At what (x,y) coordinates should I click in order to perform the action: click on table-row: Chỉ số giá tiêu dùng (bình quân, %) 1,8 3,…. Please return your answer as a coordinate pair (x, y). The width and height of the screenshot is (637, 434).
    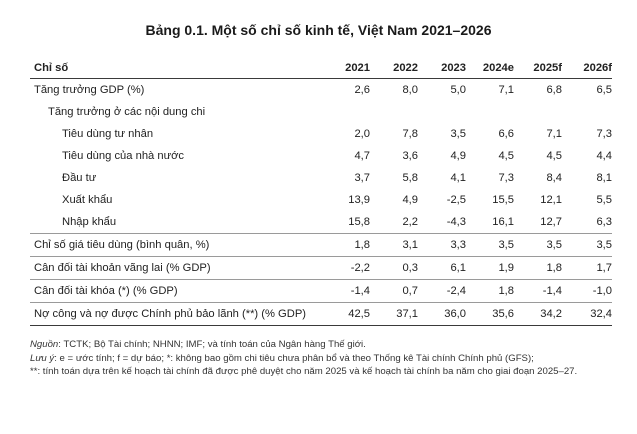
    Looking at the image, I should click on (321, 245).